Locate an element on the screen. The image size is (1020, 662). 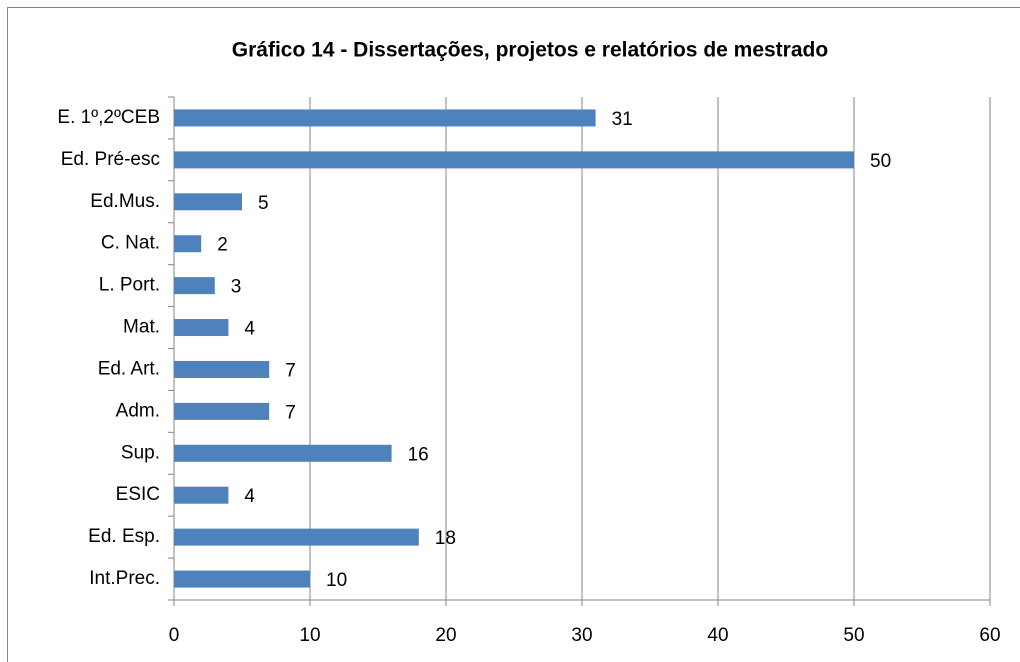
y-tick-label: Sup. is located at coordinates (140, 452).